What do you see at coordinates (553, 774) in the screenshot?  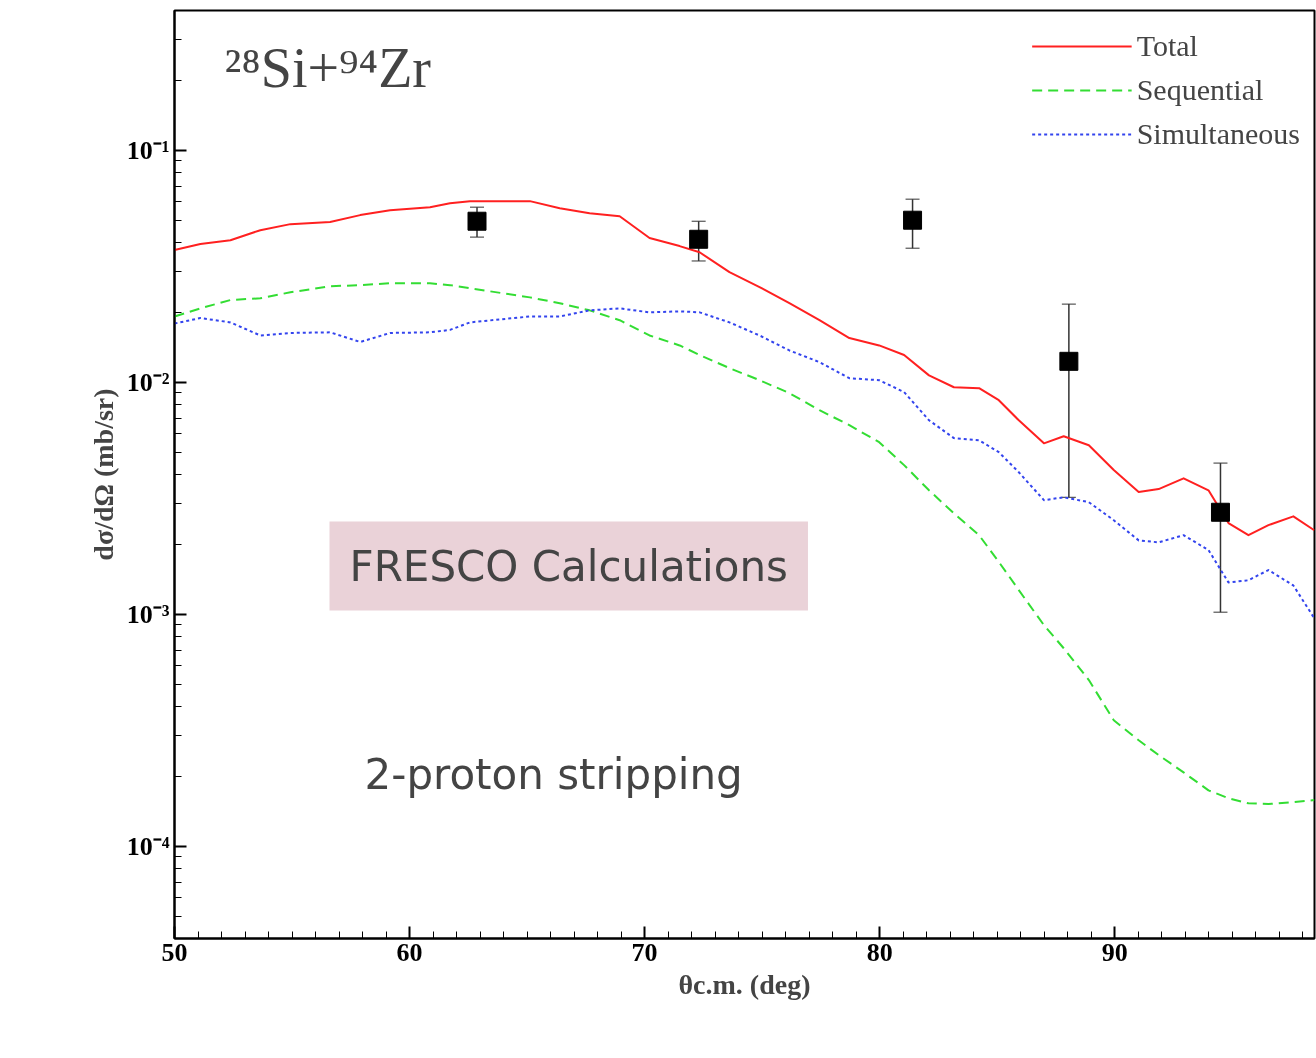 I see `annotation: 2-proton stripping` at bounding box center [553, 774].